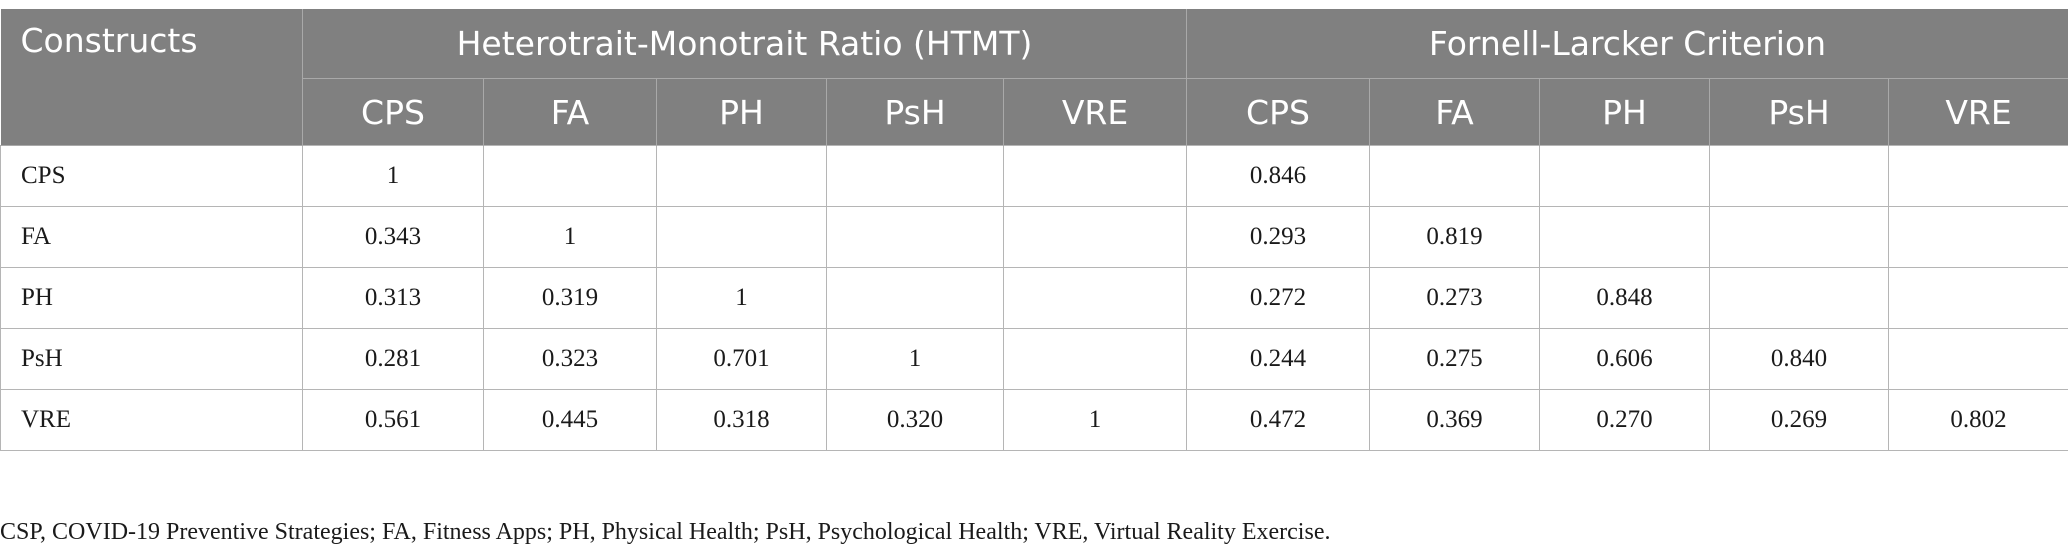  What do you see at coordinates (1278, 420) in the screenshot?
I see `table-cell: 0.472` at bounding box center [1278, 420].